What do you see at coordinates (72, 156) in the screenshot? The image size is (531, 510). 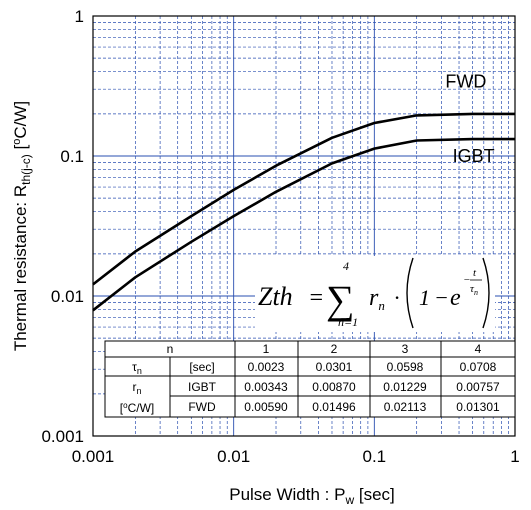 I see `y-tick-label: 0.1` at bounding box center [72, 156].